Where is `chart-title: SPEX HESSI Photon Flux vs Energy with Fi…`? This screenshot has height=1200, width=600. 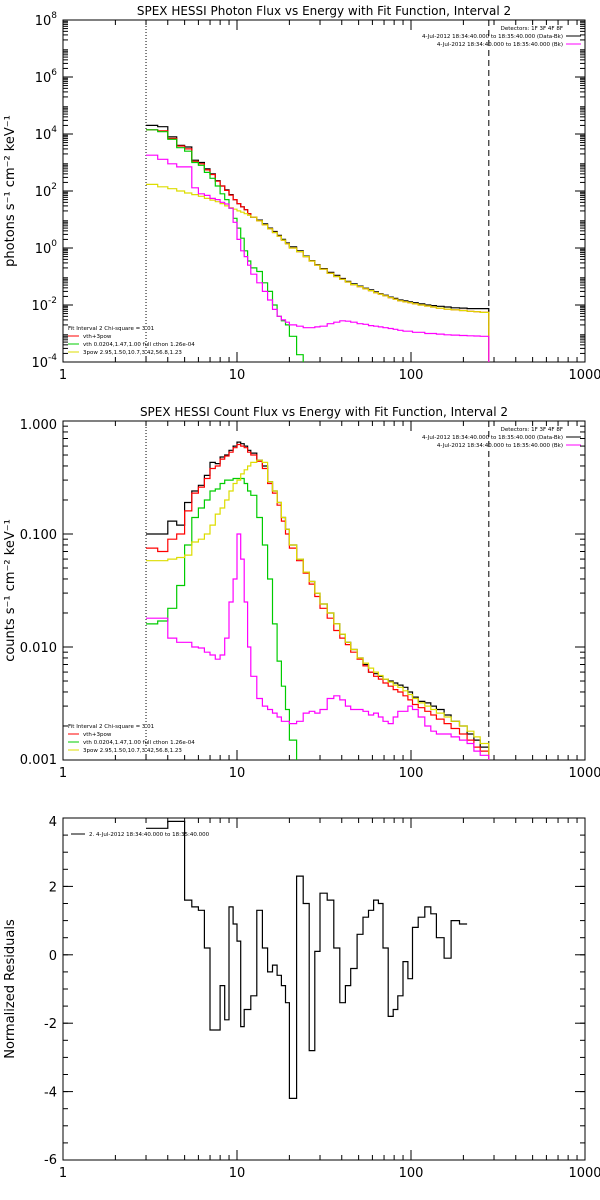 chart-title: SPEX HESSI Photon Flux vs Energy with Fi… is located at coordinates (324, 11).